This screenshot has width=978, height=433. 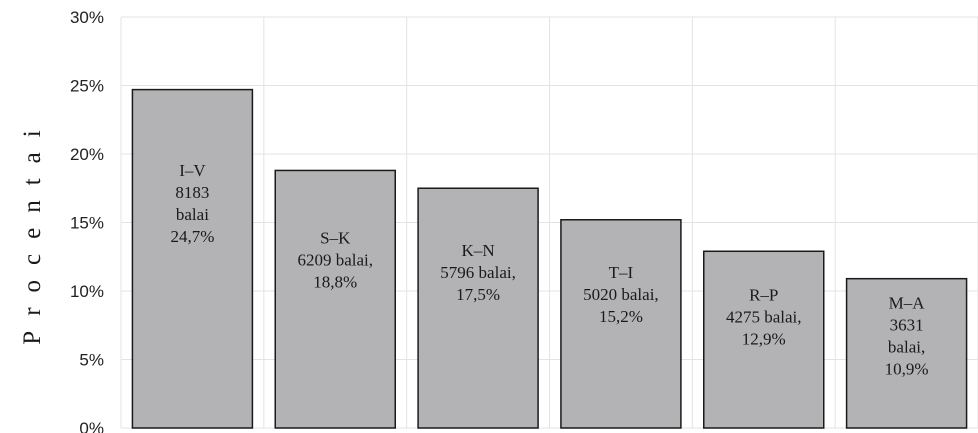 I want to click on y-tick-label: 5%, so click(x=91, y=360).